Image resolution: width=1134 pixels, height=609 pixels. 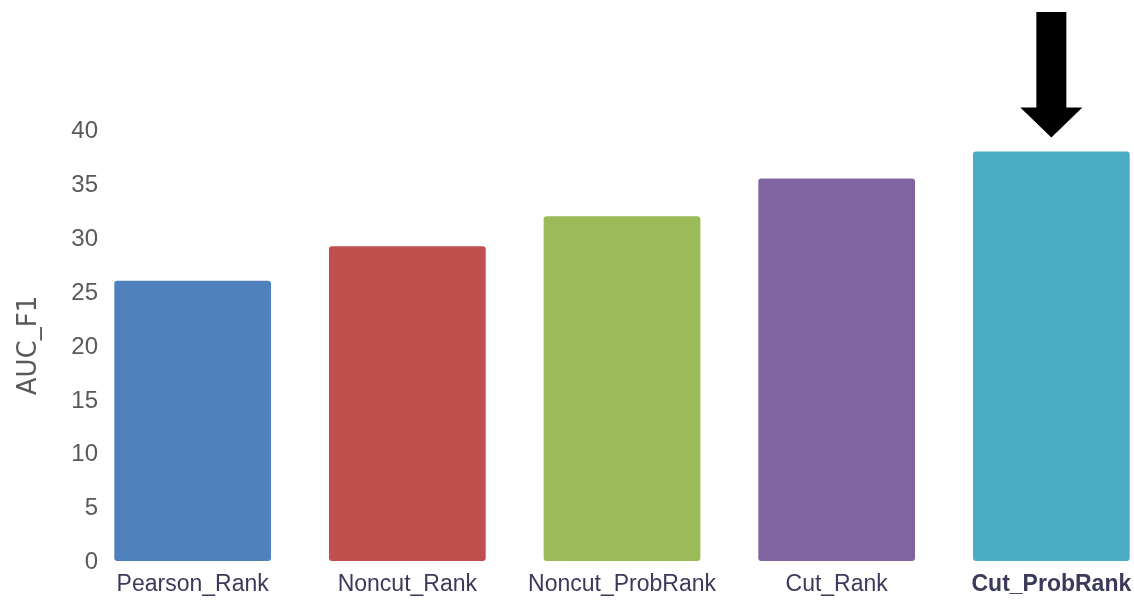 What do you see at coordinates (1051, 583) in the screenshot?
I see `x-tick-label: Cut_ProbRank` at bounding box center [1051, 583].